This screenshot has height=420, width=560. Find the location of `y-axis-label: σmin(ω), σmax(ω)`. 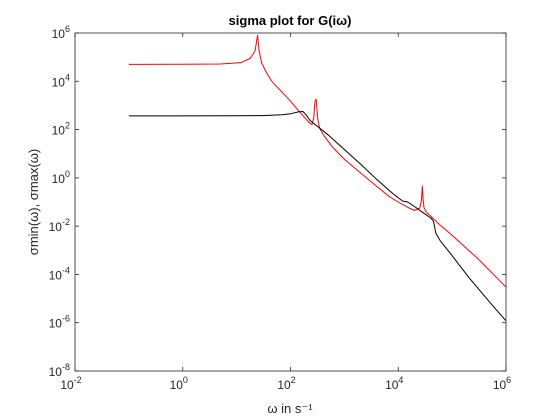

y-axis-label: σmin(ω), σmax(ω) is located at coordinates (33, 202).